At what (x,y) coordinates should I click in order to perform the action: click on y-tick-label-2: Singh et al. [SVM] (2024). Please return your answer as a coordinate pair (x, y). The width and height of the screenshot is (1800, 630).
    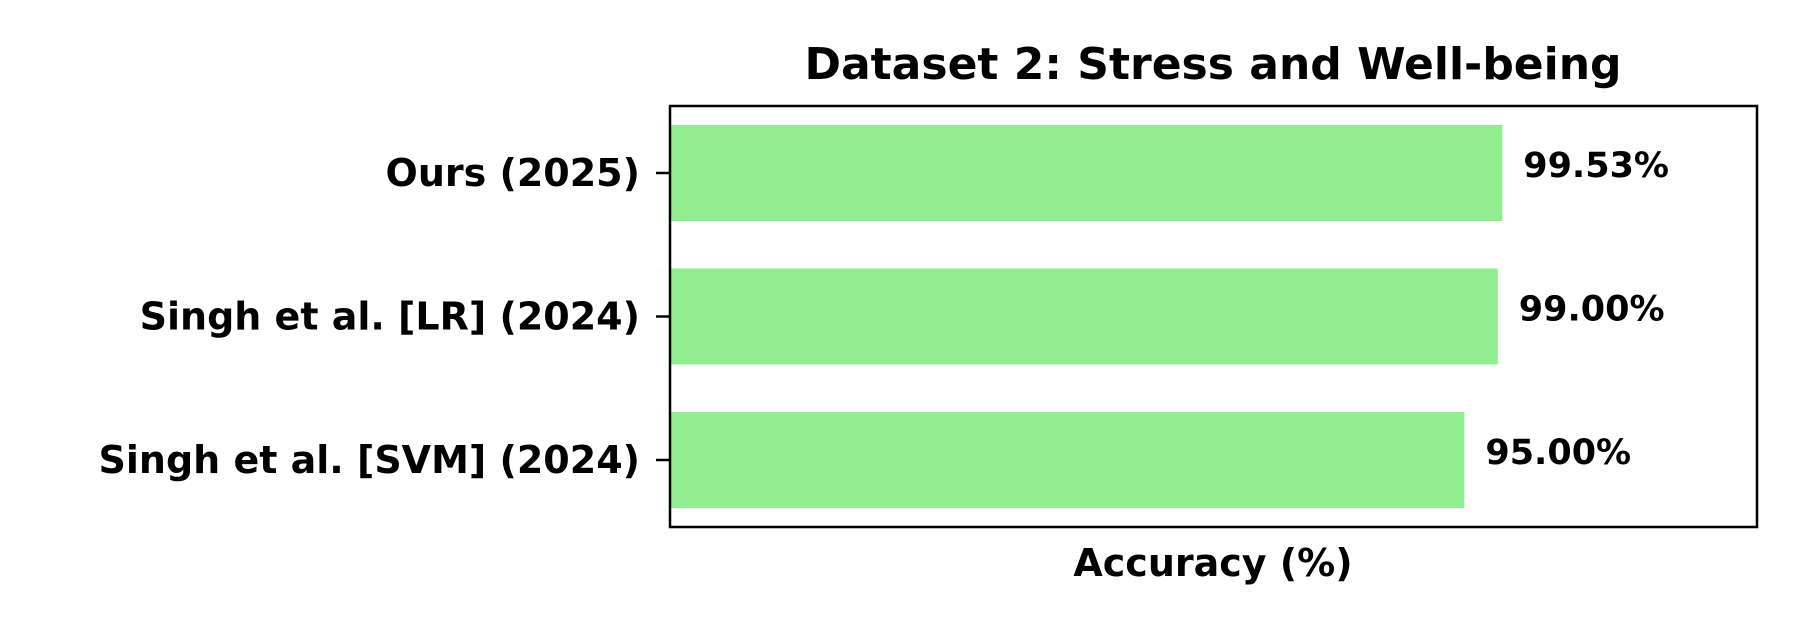
    Looking at the image, I should click on (369, 460).